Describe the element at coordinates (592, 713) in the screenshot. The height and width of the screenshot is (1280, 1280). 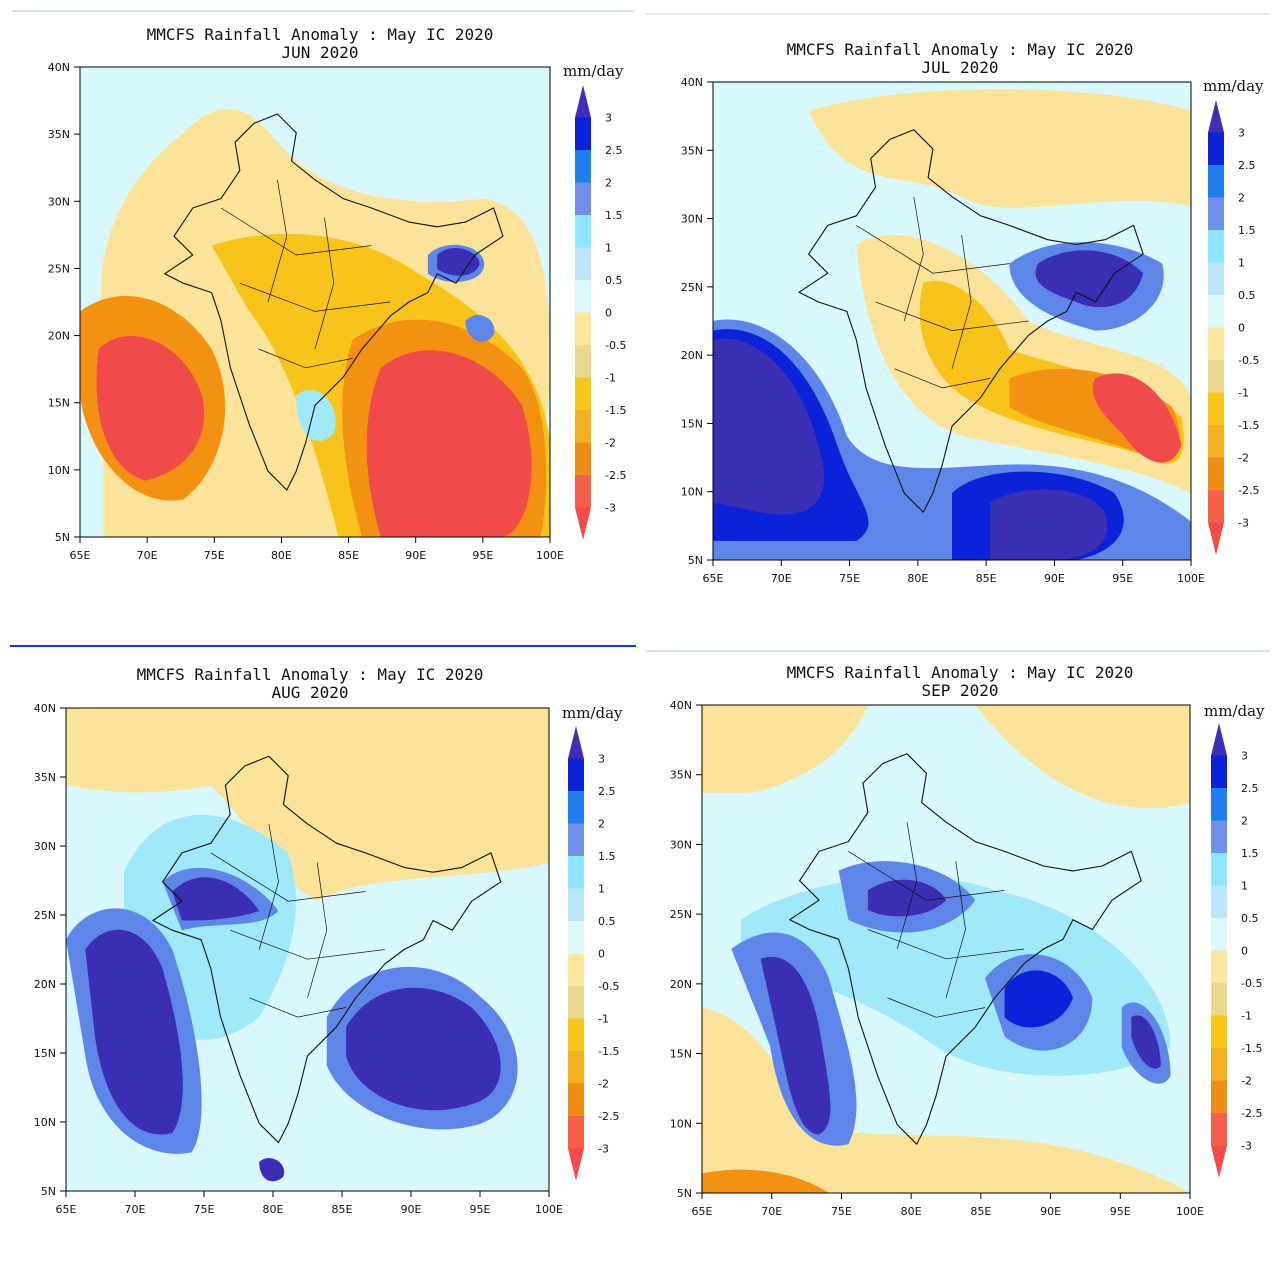
I see `legend-unit: mm/day` at that location.